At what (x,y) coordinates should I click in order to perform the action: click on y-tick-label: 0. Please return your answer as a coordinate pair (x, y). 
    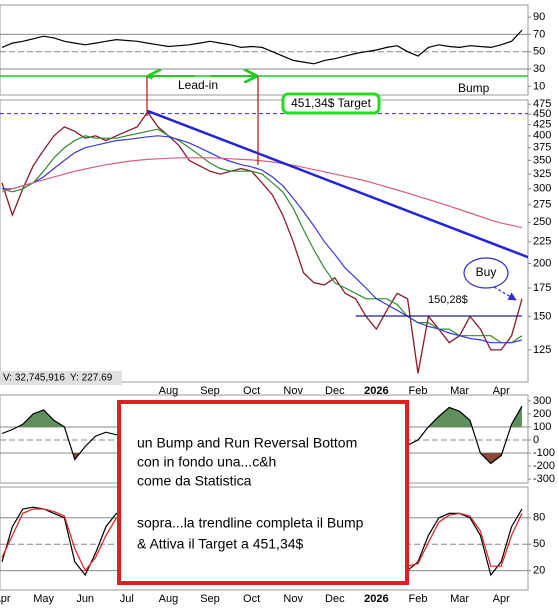
    Looking at the image, I should click on (536, 440).